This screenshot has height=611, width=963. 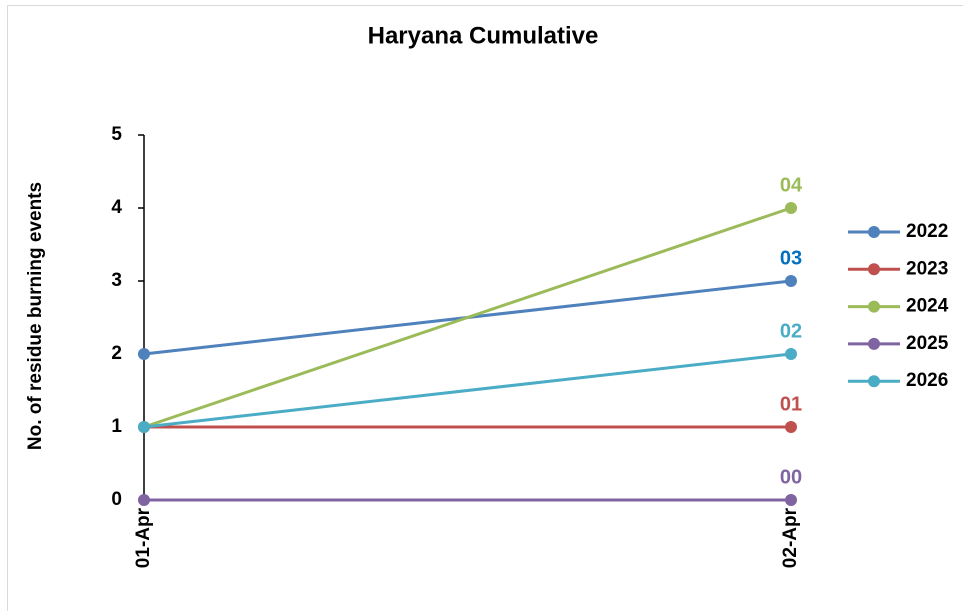 What do you see at coordinates (116, 499) in the screenshot?
I see `y-tick-label: 0` at bounding box center [116, 499].